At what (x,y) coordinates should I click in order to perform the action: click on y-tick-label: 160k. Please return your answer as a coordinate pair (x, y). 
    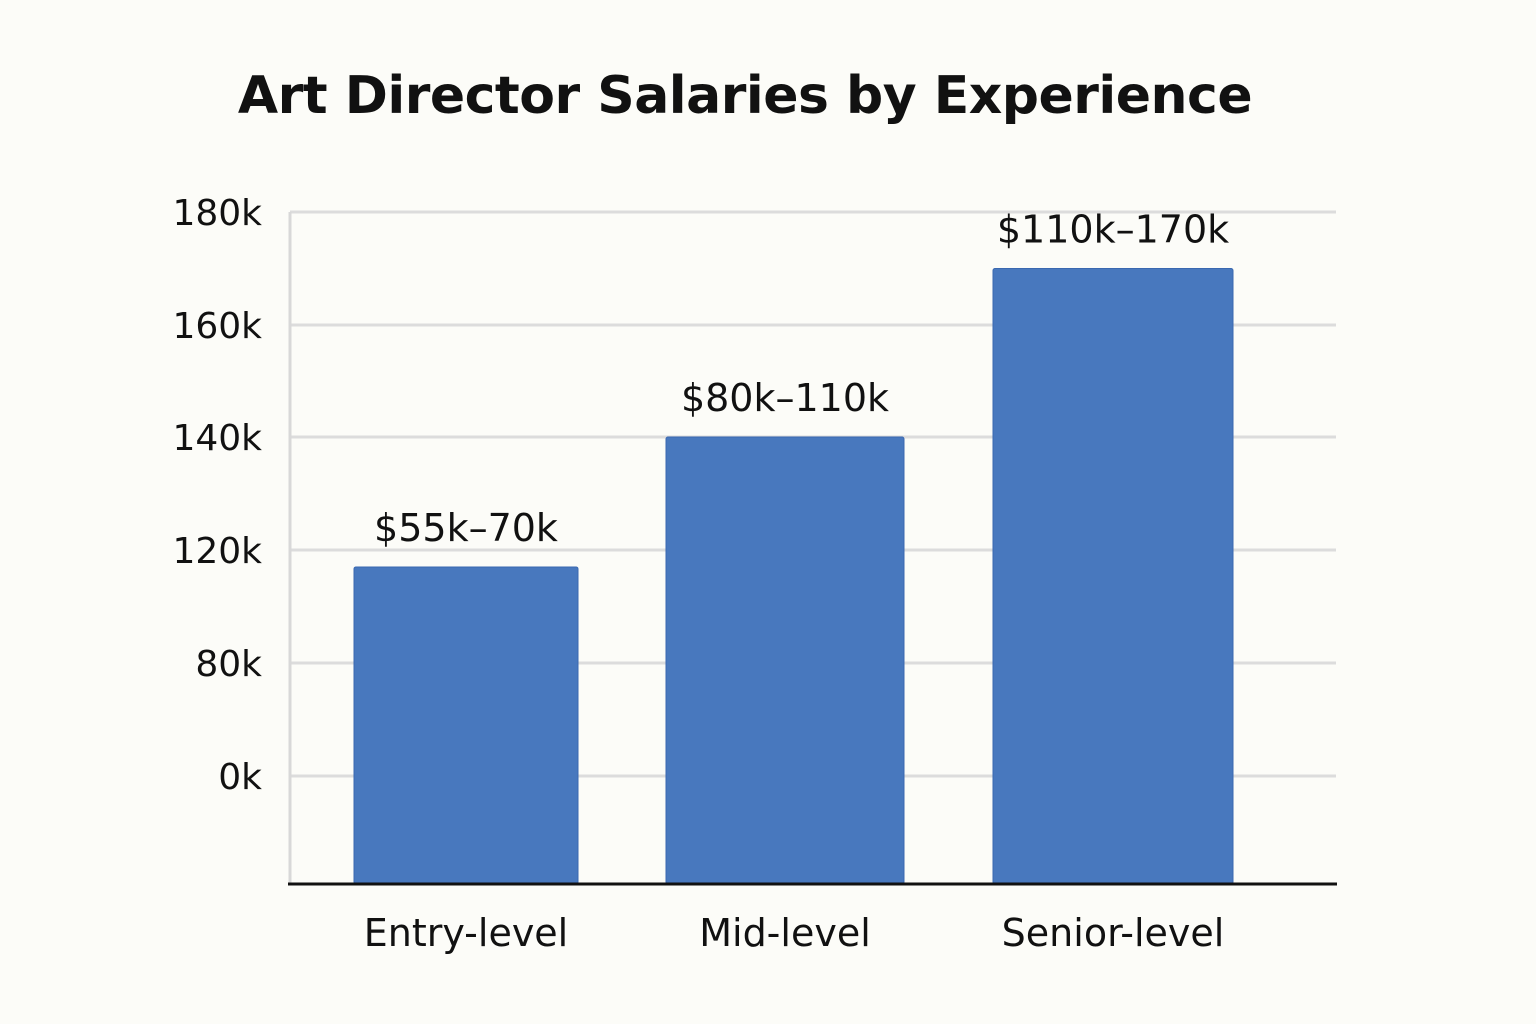
    Looking at the image, I should click on (217, 326).